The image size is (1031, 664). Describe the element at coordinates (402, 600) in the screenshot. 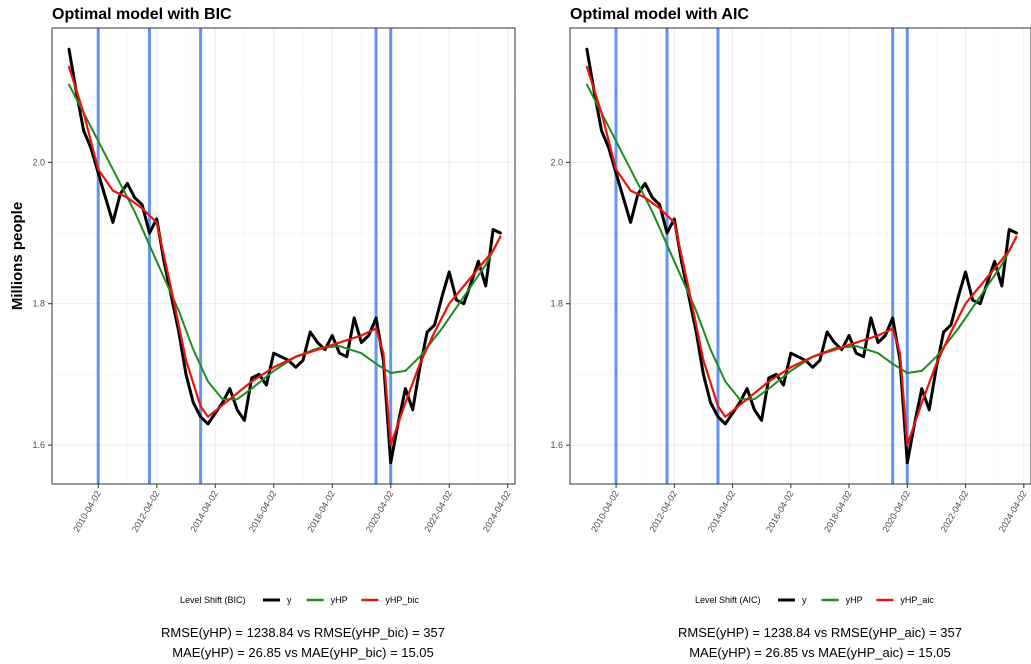

I see `legend-label-yHP_bic: yHP_bic` at that location.